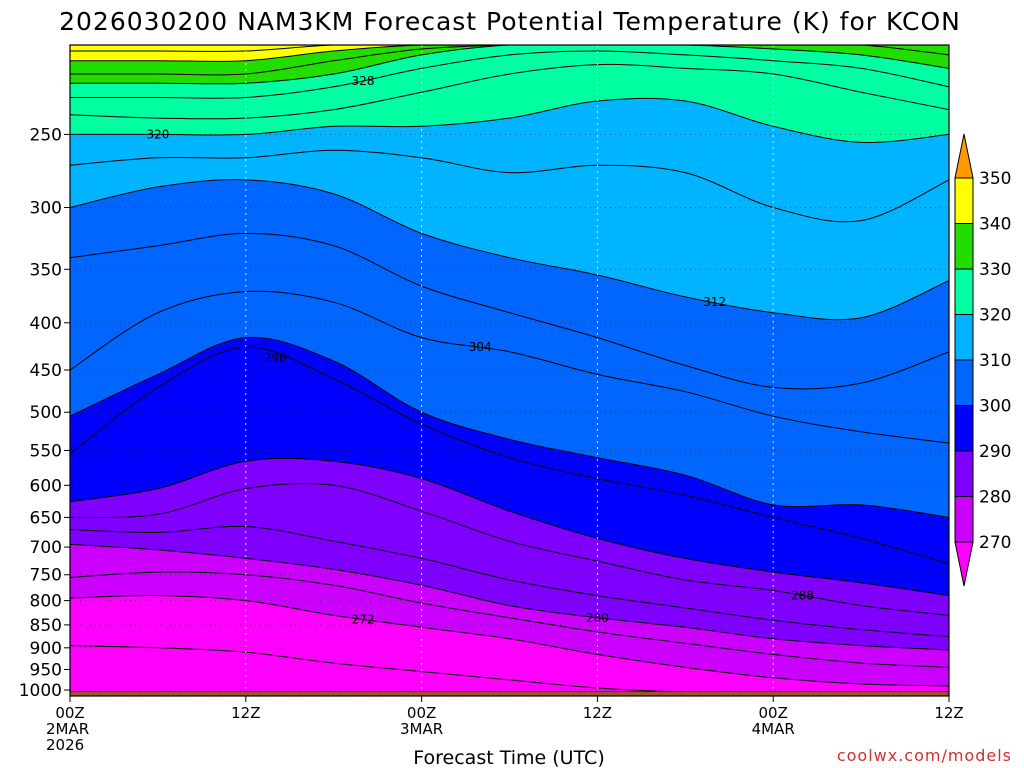 Image resolution: width=1024 pixels, height=768 pixels. What do you see at coordinates (157, 134) in the screenshot?
I see `contour-label-320: 320` at bounding box center [157, 134].